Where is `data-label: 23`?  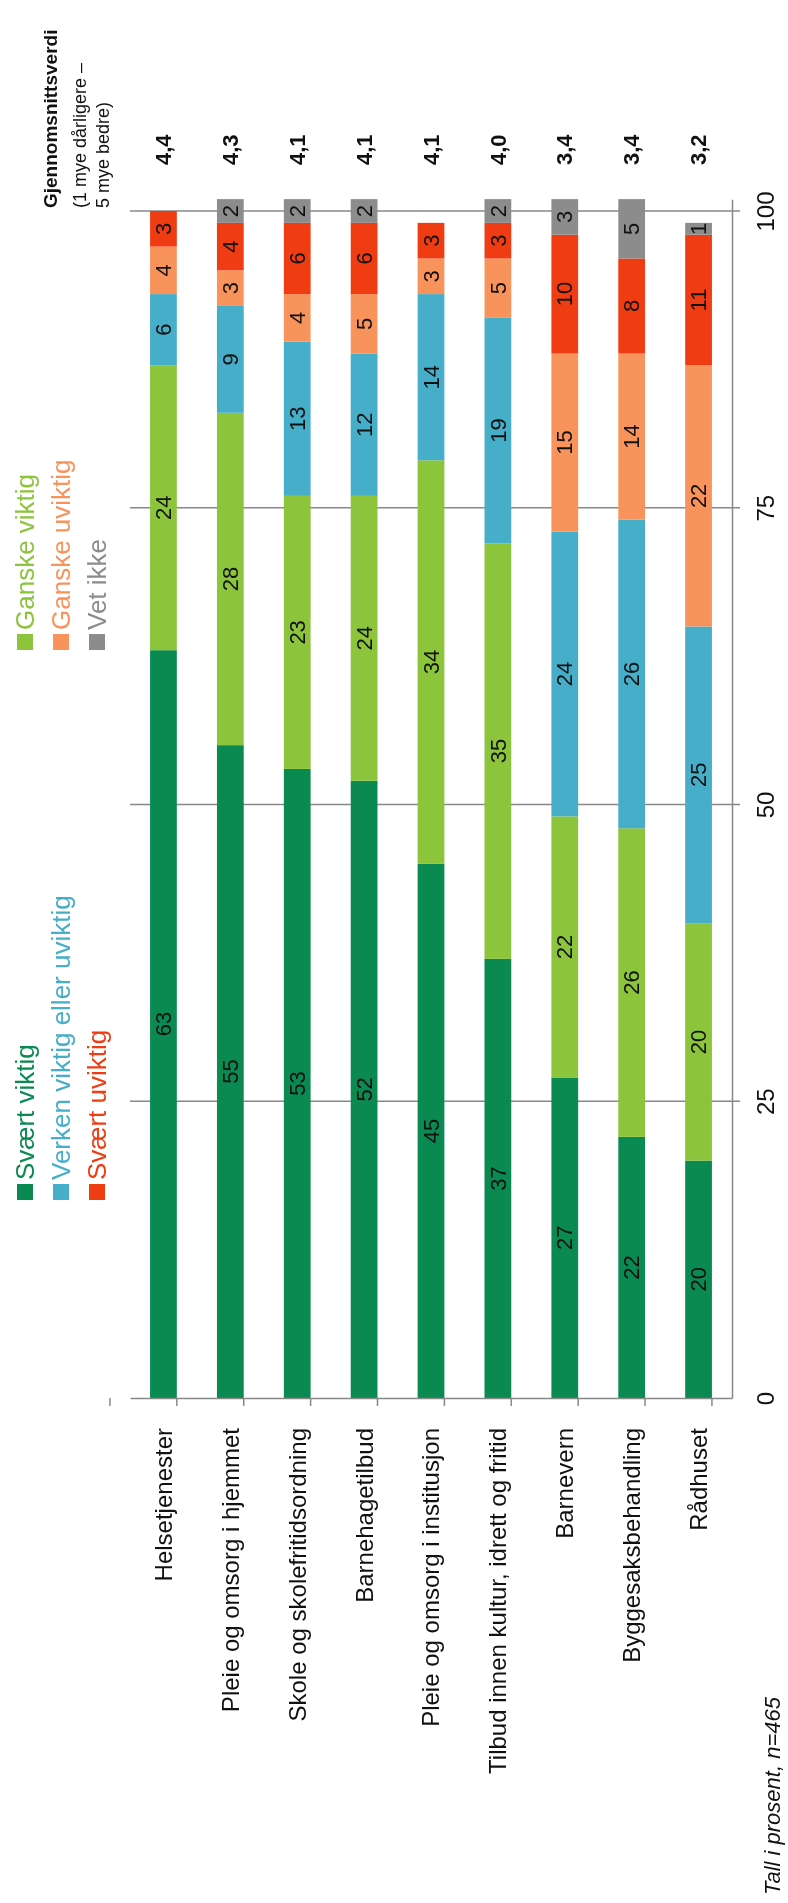
data-label: 23 is located at coordinates (297, 632).